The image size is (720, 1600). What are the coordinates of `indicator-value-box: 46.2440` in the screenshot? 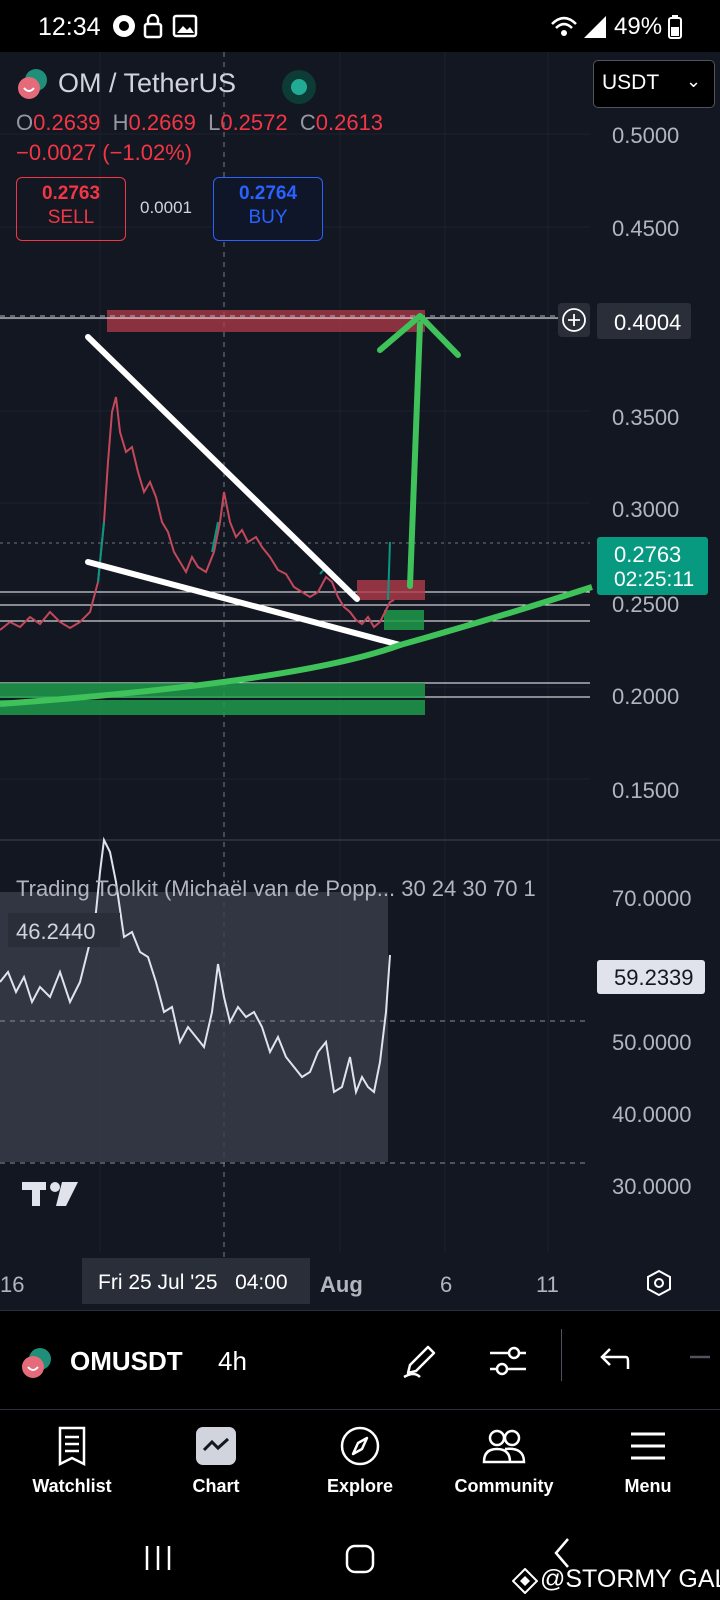 It's located at (64, 930).